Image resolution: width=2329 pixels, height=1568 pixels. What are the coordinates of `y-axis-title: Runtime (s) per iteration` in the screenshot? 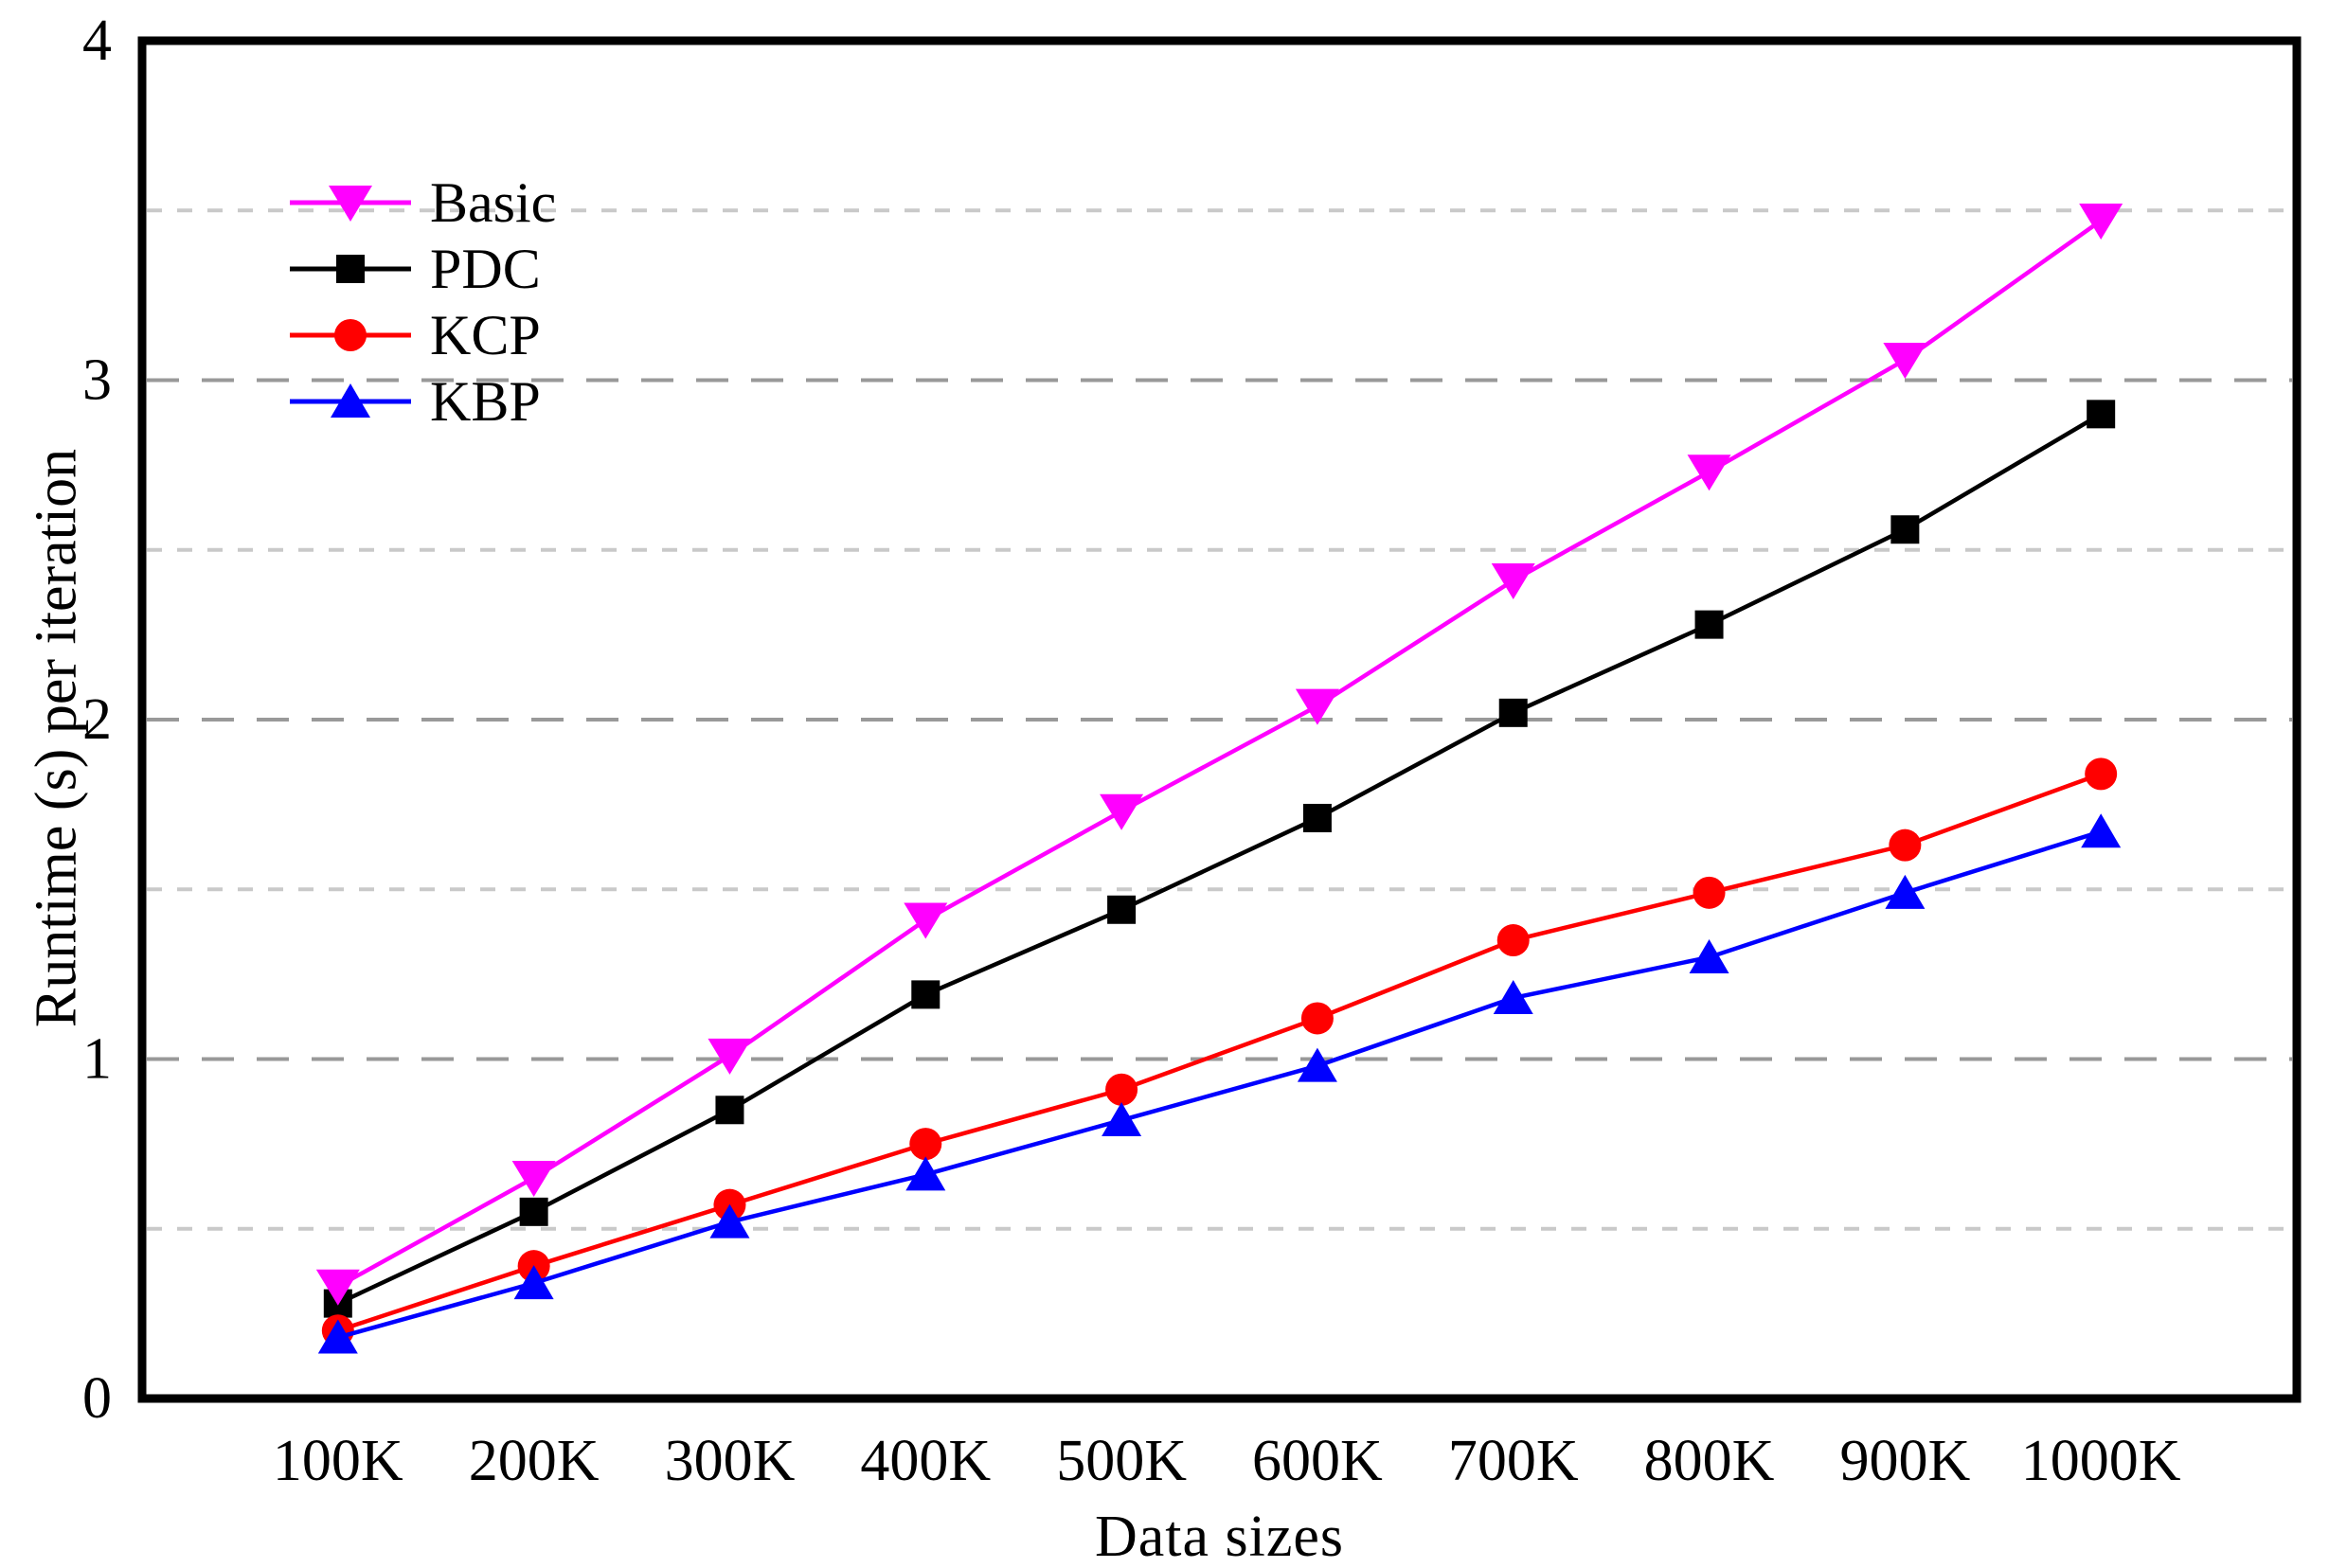 It's located at (56, 738).